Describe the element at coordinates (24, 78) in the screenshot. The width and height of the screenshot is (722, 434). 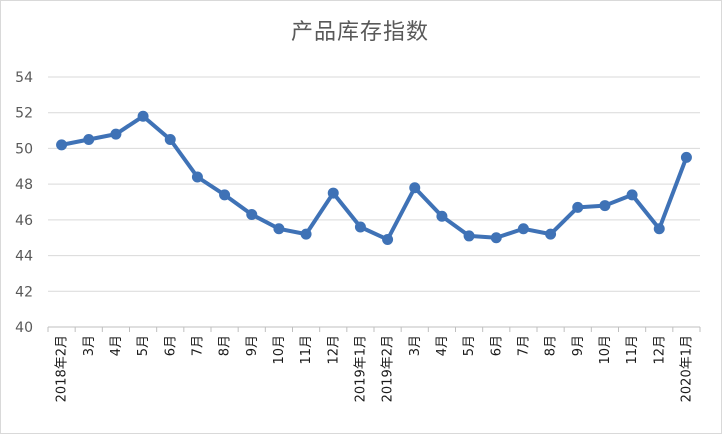
I see `y-tick-label: 54` at that location.